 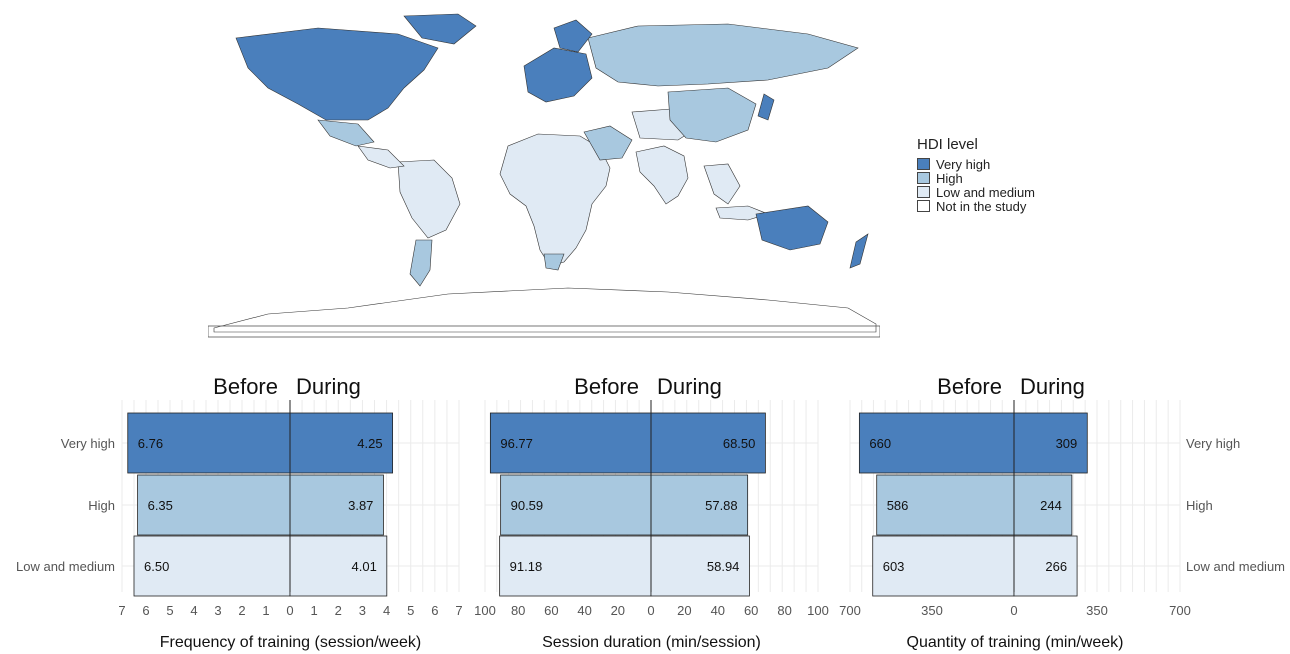 I want to click on map-north-america, so click(x=337, y=74).